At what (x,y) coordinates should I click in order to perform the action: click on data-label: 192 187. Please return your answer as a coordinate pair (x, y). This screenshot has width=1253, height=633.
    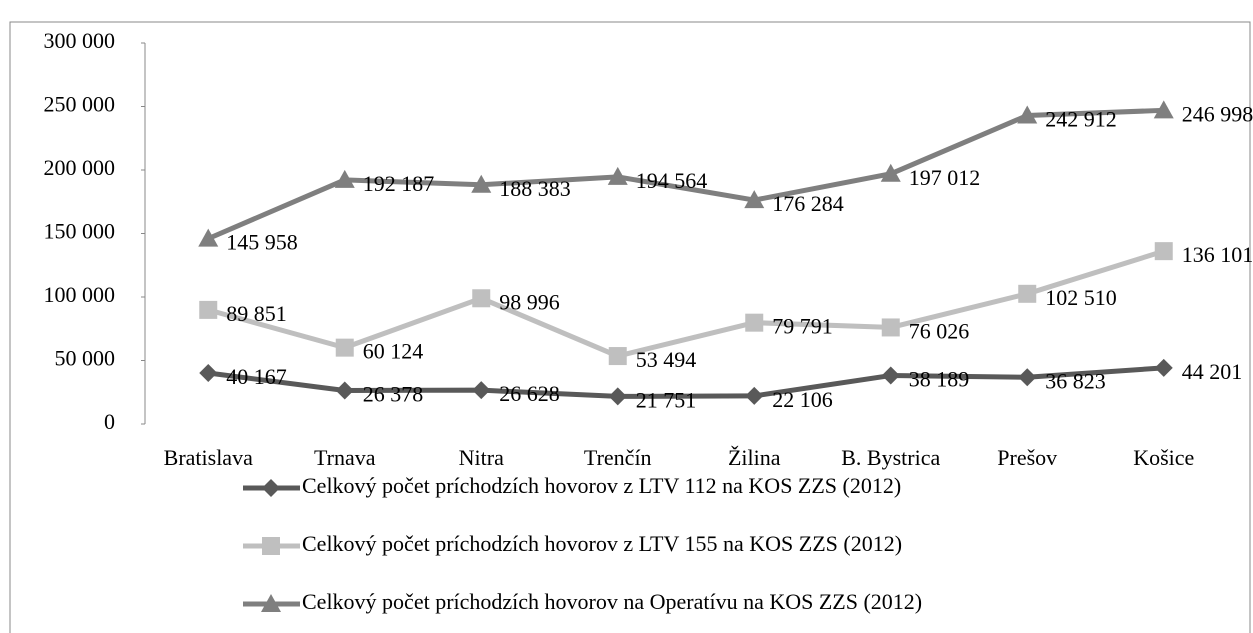
    Looking at the image, I should click on (399, 183).